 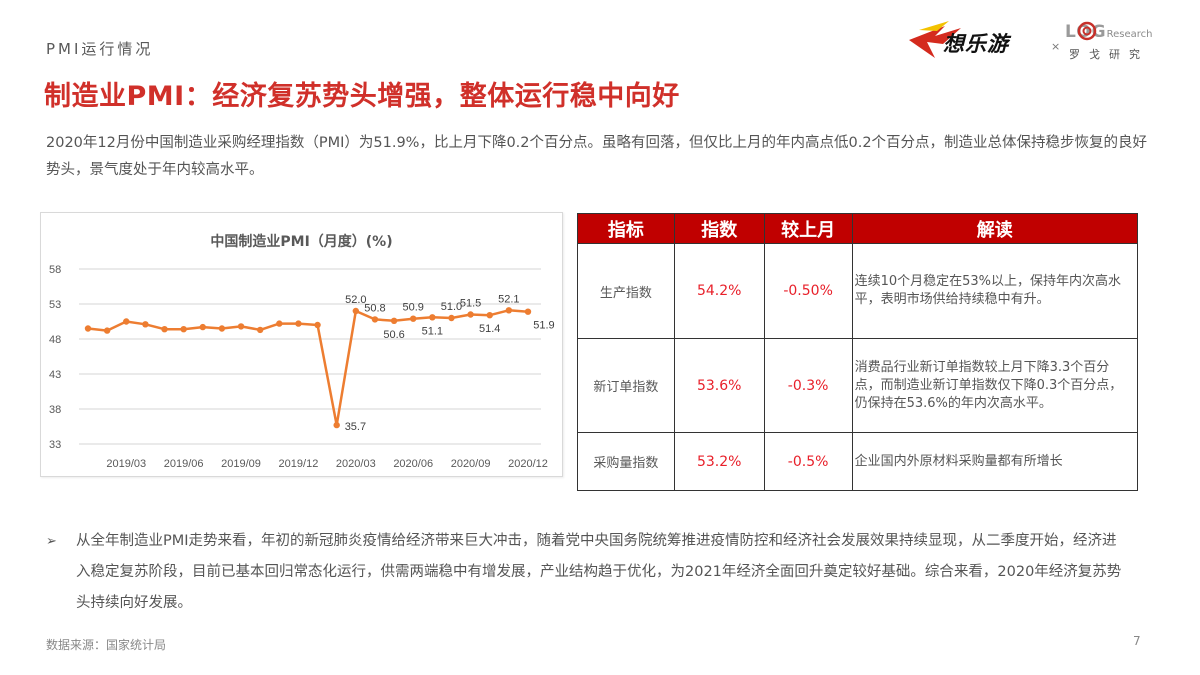 What do you see at coordinates (413, 464) in the screenshot?
I see `x-tick-label: 2020/06` at bounding box center [413, 464].